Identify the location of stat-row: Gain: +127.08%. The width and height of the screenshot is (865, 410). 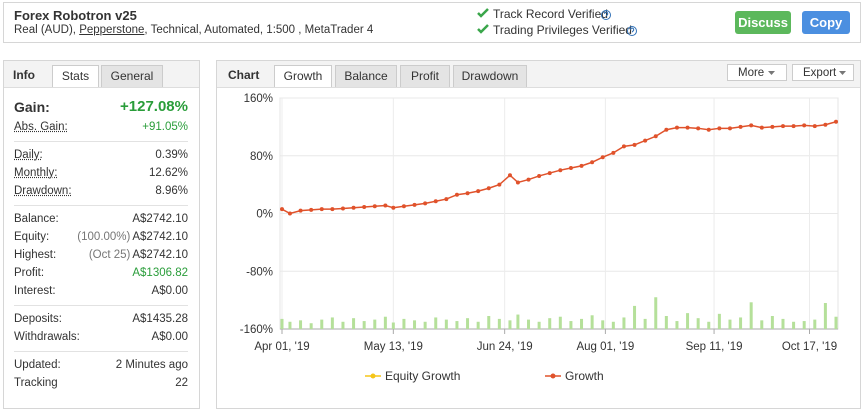
(101, 107).